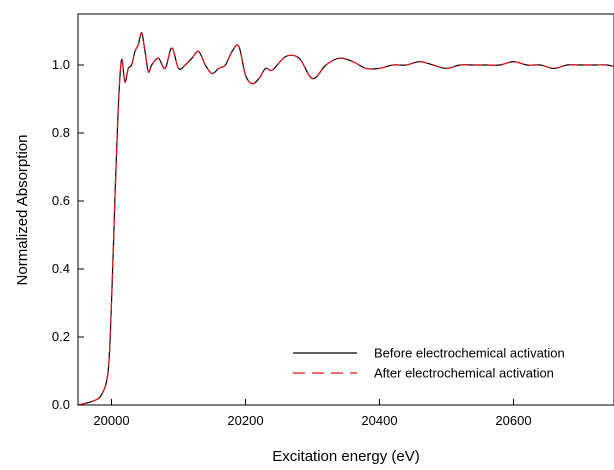  What do you see at coordinates (111, 420) in the screenshot?
I see `x-tick-label: 20000` at bounding box center [111, 420].